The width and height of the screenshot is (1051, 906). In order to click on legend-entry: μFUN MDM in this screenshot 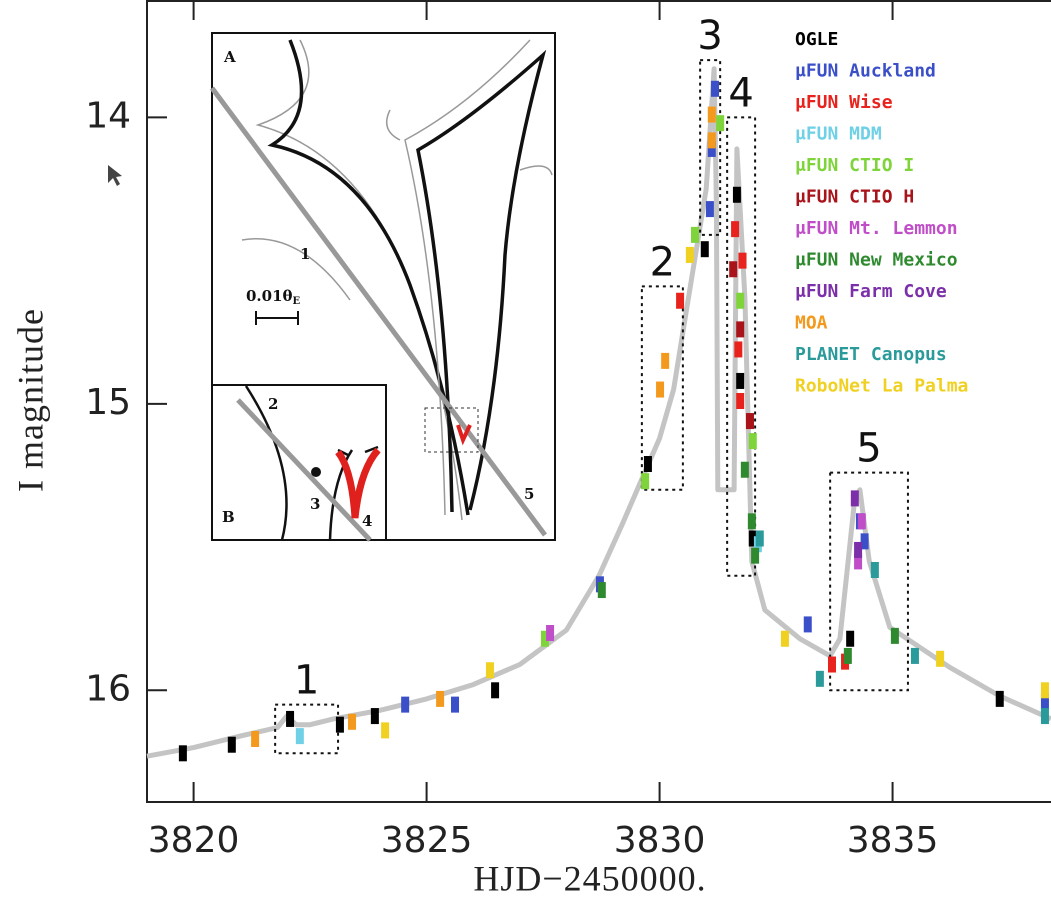, I will do `click(838, 134)`.